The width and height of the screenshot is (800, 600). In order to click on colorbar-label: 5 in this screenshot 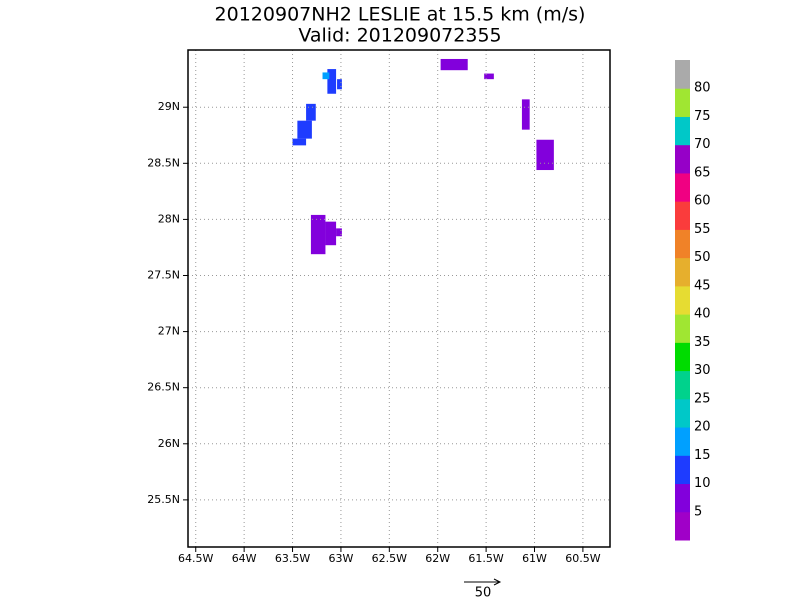, I will do `click(698, 511)`.